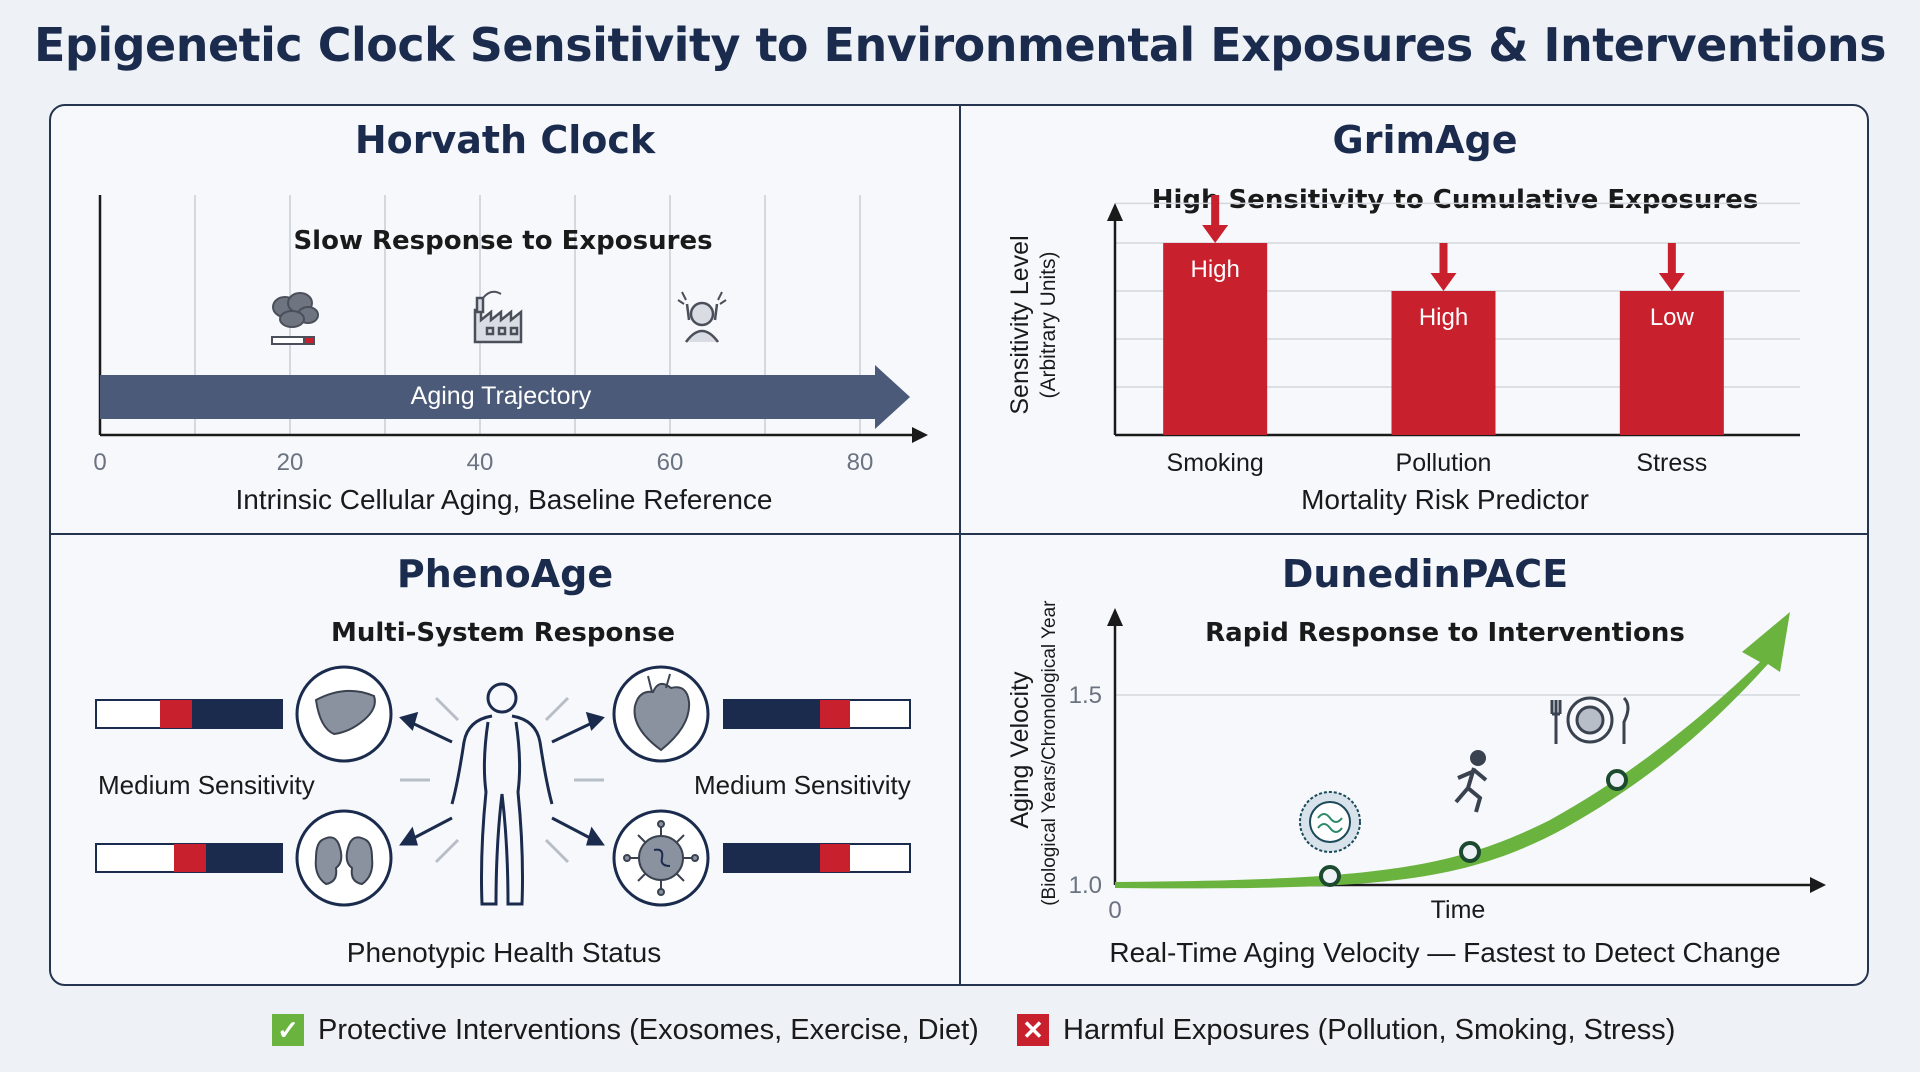  Describe the element at coordinates (1085, 695) in the screenshot. I see `dunedin-ytick: 1.5` at that location.